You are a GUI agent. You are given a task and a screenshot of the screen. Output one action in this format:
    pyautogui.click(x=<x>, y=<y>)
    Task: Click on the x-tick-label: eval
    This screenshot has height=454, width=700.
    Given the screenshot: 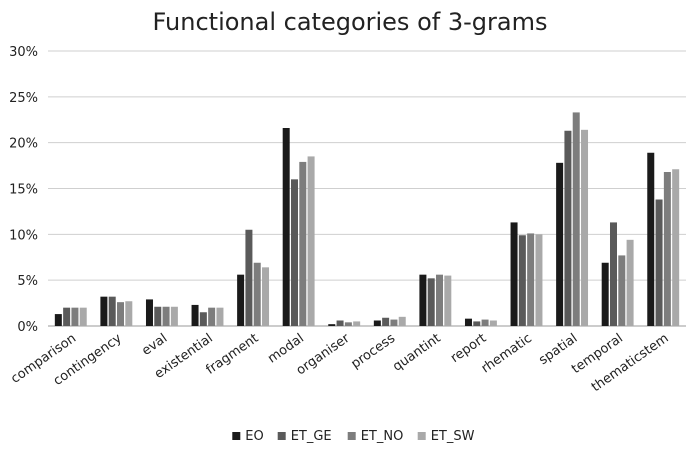 What is the action you would take?
    pyautogui.click(x=154, y=345)
    